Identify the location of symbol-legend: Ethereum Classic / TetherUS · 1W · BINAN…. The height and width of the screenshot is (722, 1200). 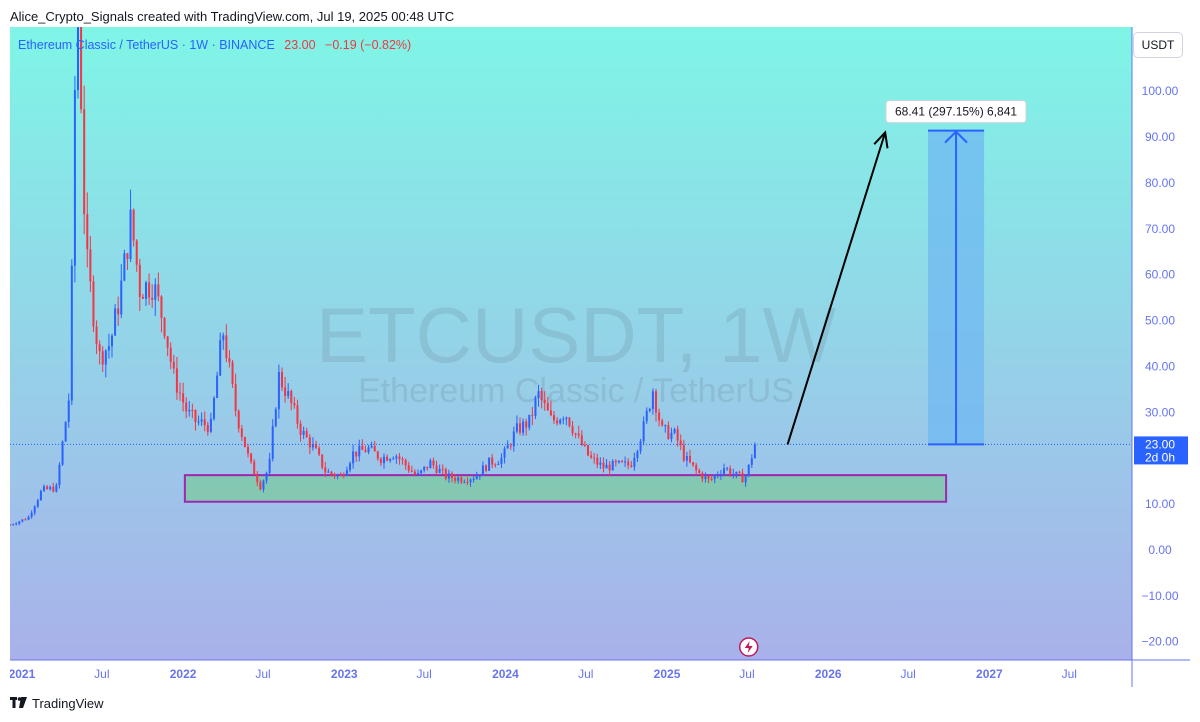
(214, 45).